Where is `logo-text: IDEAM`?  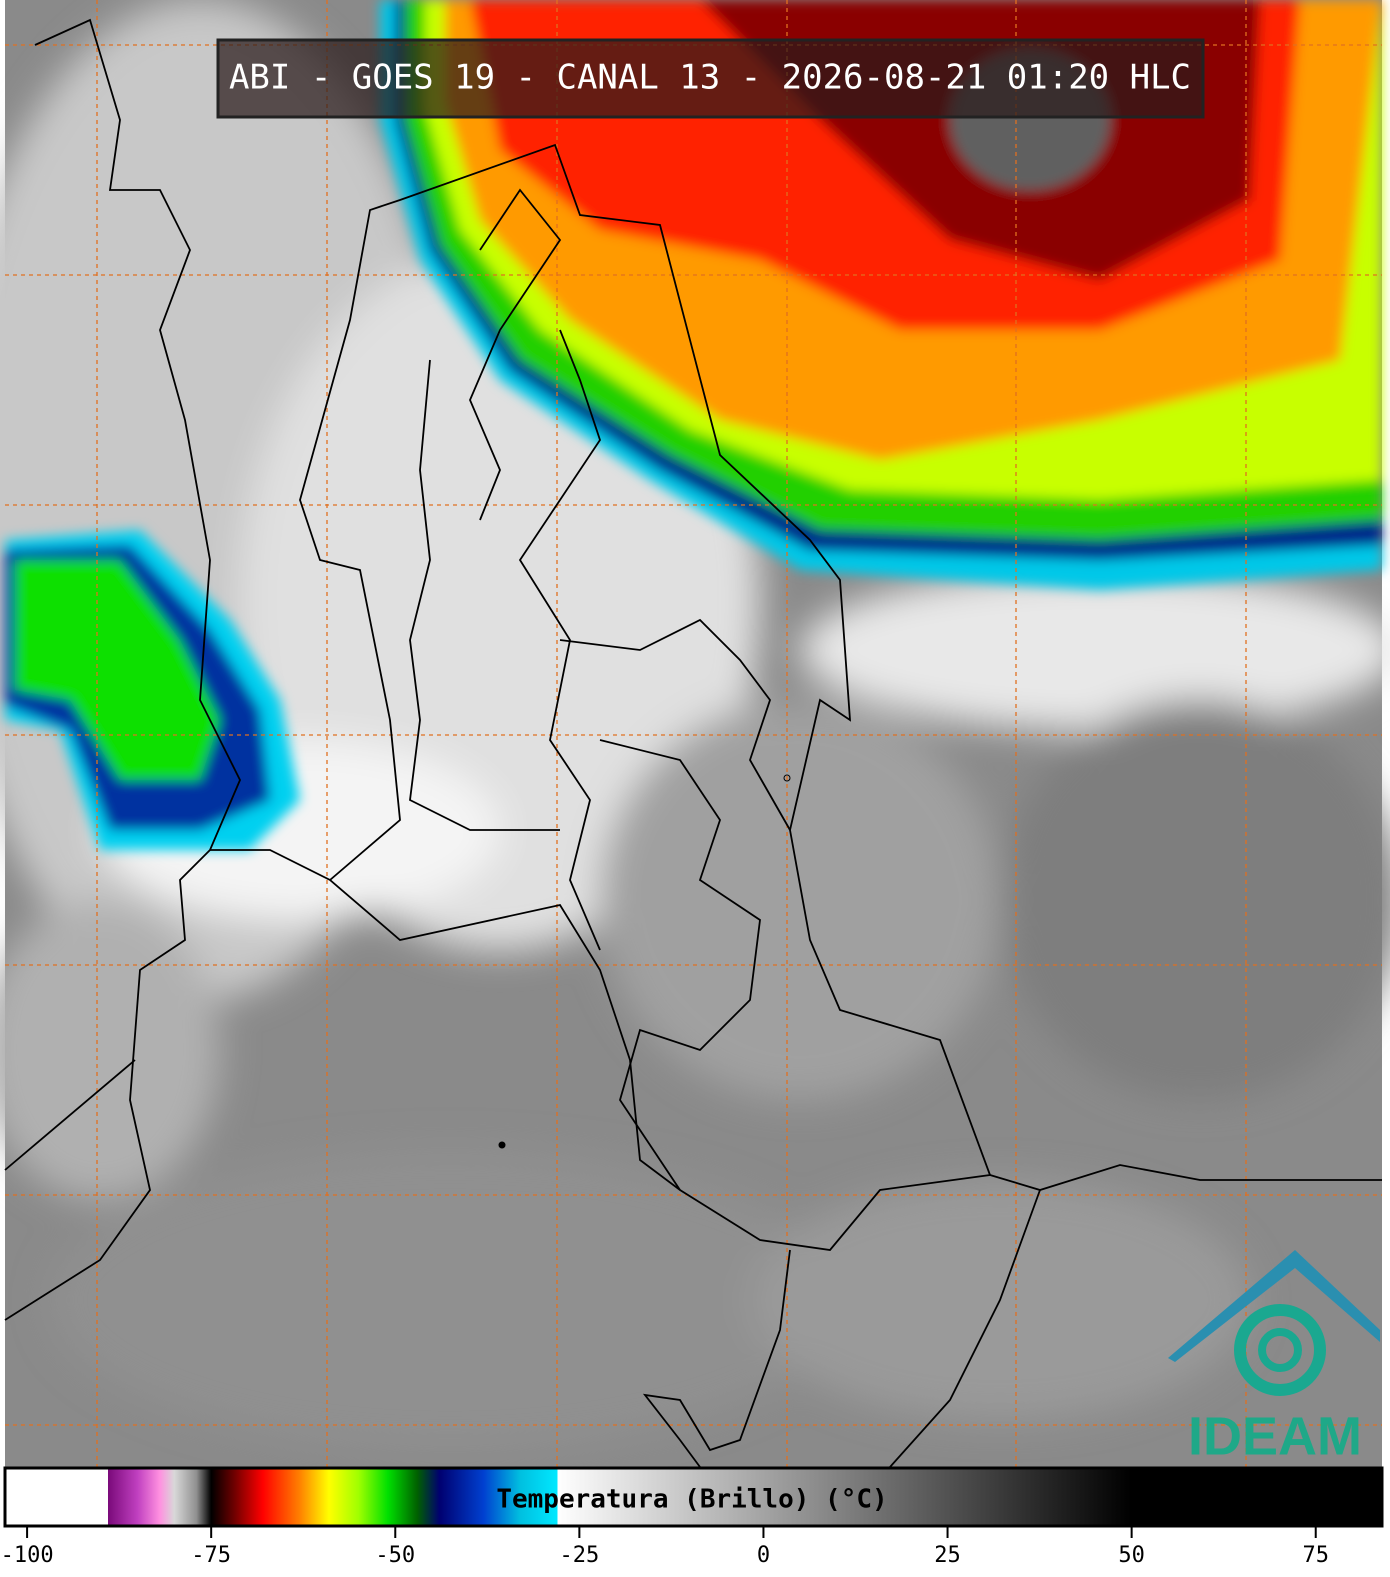 logo-text: IDEAM is located at coordinates (1275, 1436).